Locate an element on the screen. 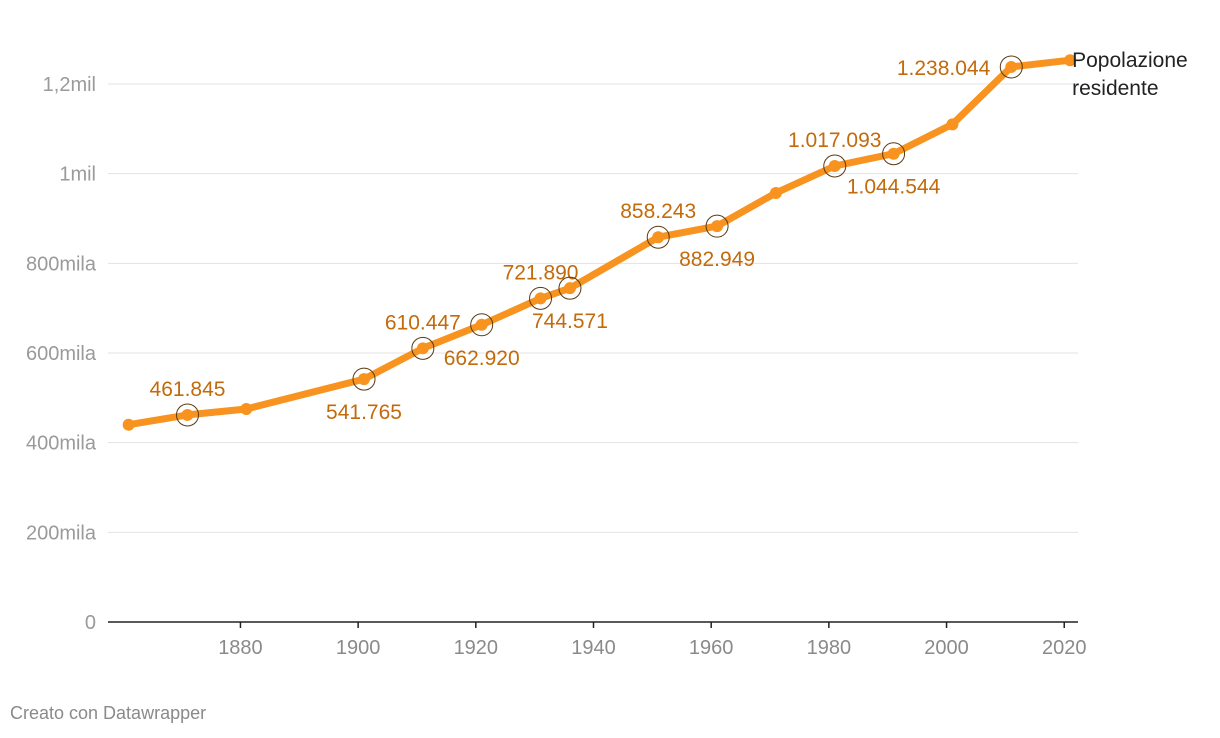  x-tick-label: 2000 is located at coordinates (946, 648).